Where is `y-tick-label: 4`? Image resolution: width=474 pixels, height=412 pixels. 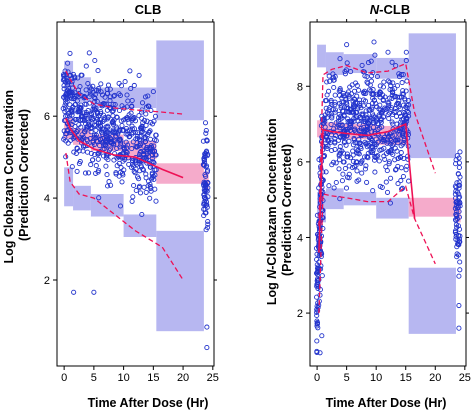
y-tick-label: 4 is located at coordinates (300, 238).